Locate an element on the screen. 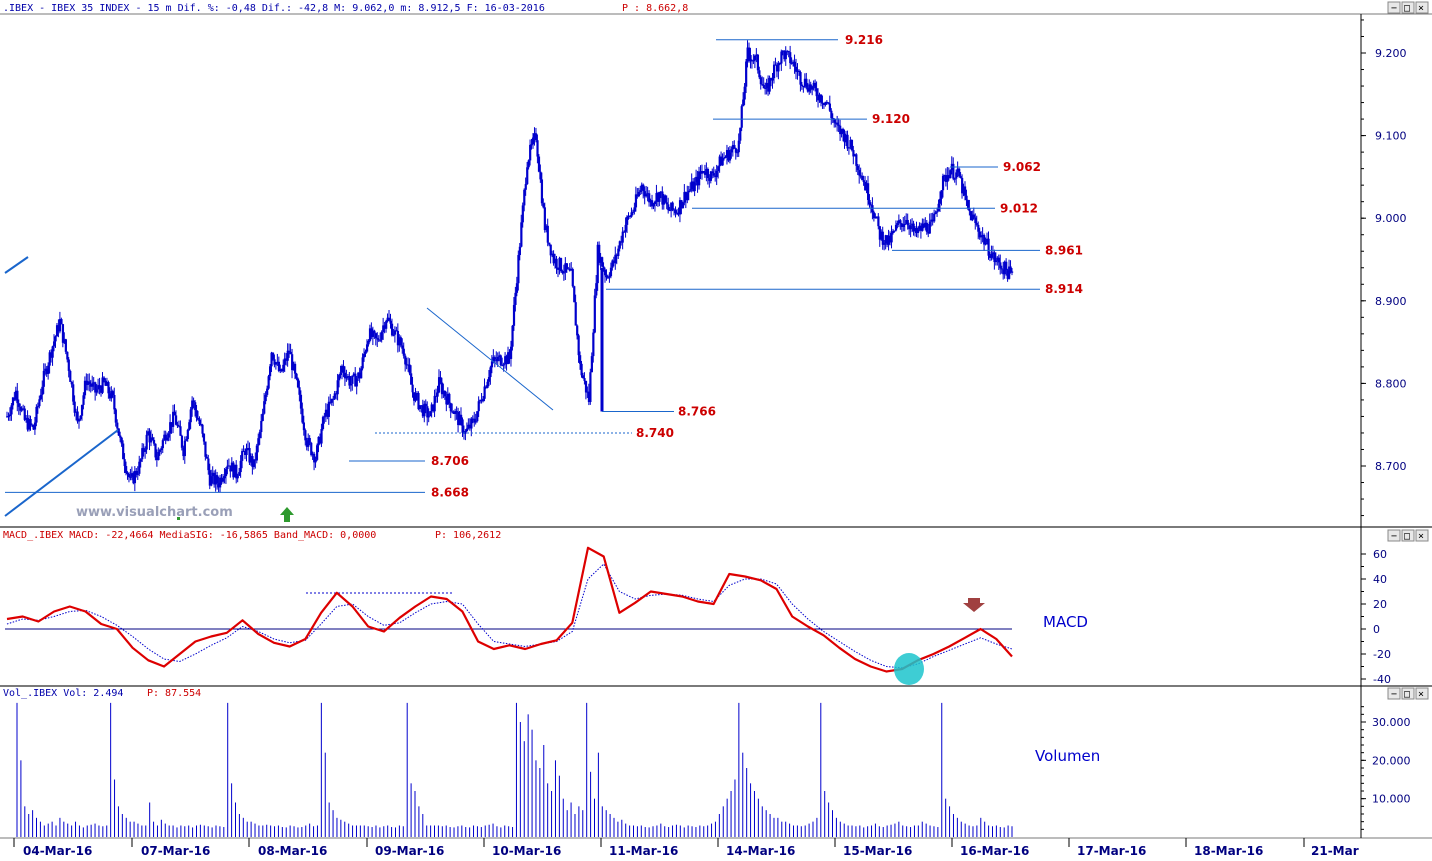 The image size is (1432, 861). macd-tick-label: -40 is located at coordinates (1382, 679).